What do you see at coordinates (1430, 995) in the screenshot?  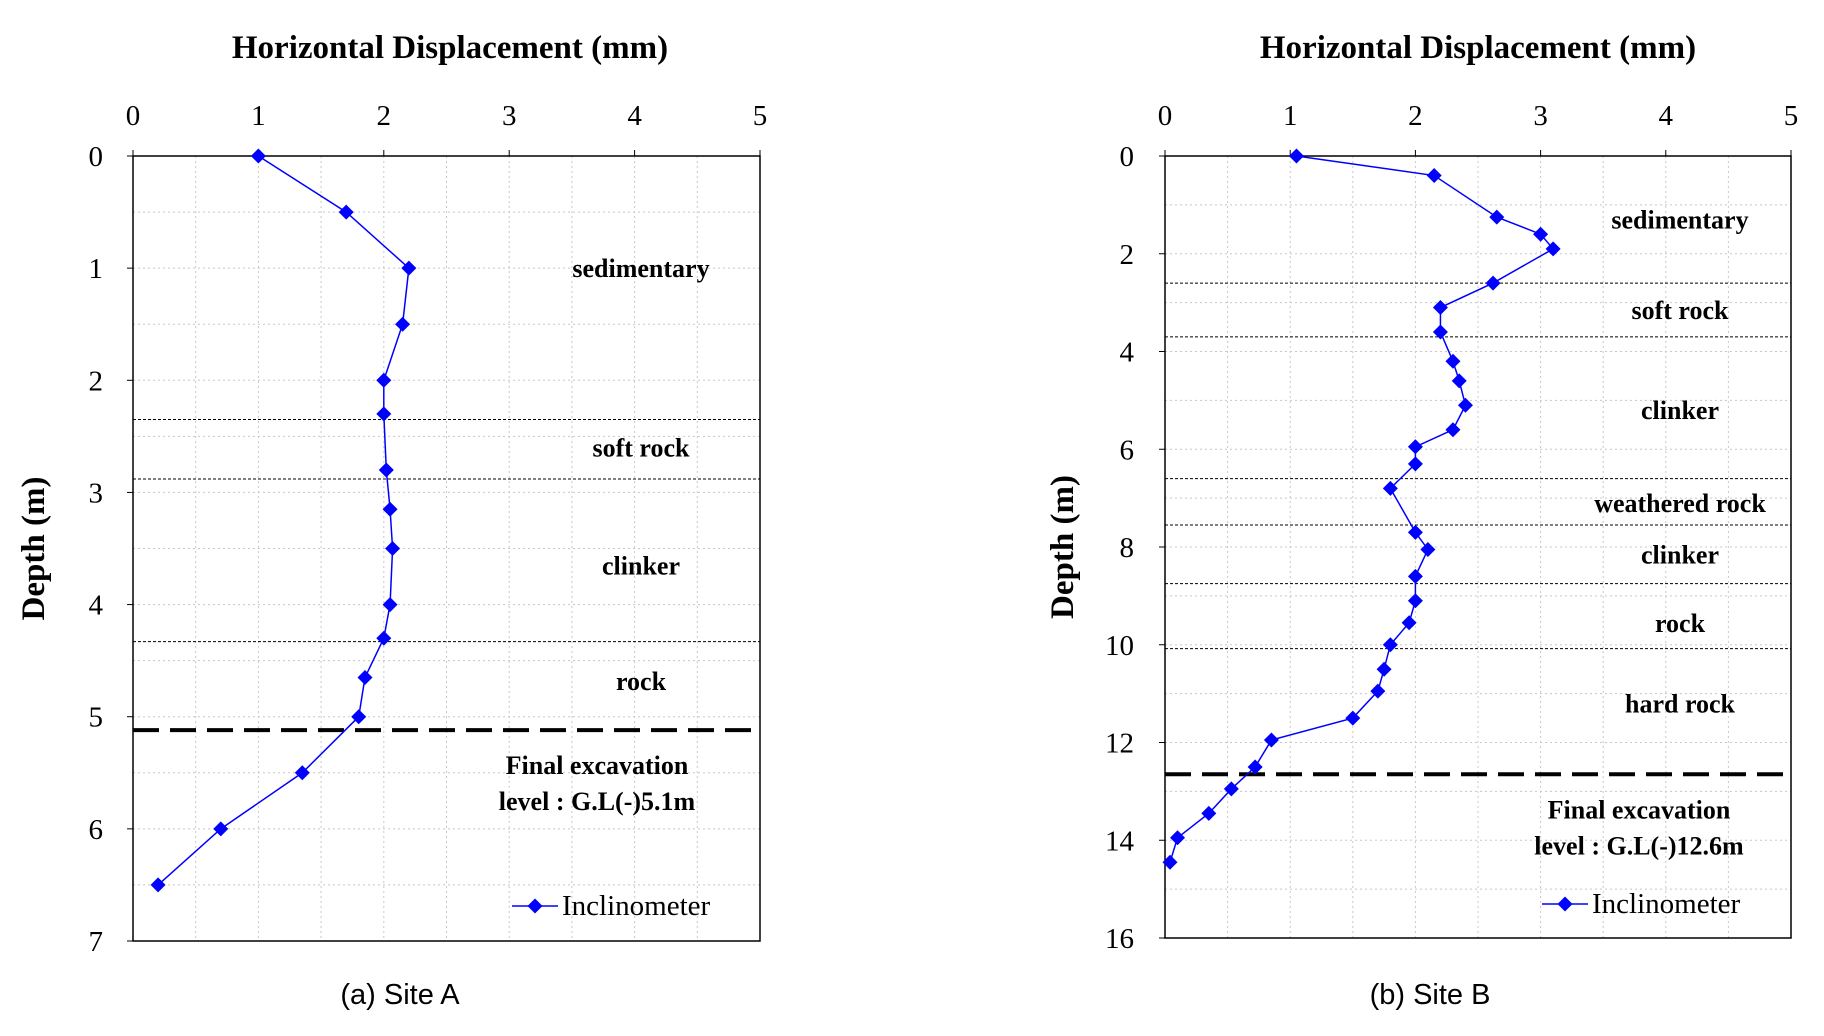 I see `figure-caption: (b) Site B` at bounding box center [1430, 995].